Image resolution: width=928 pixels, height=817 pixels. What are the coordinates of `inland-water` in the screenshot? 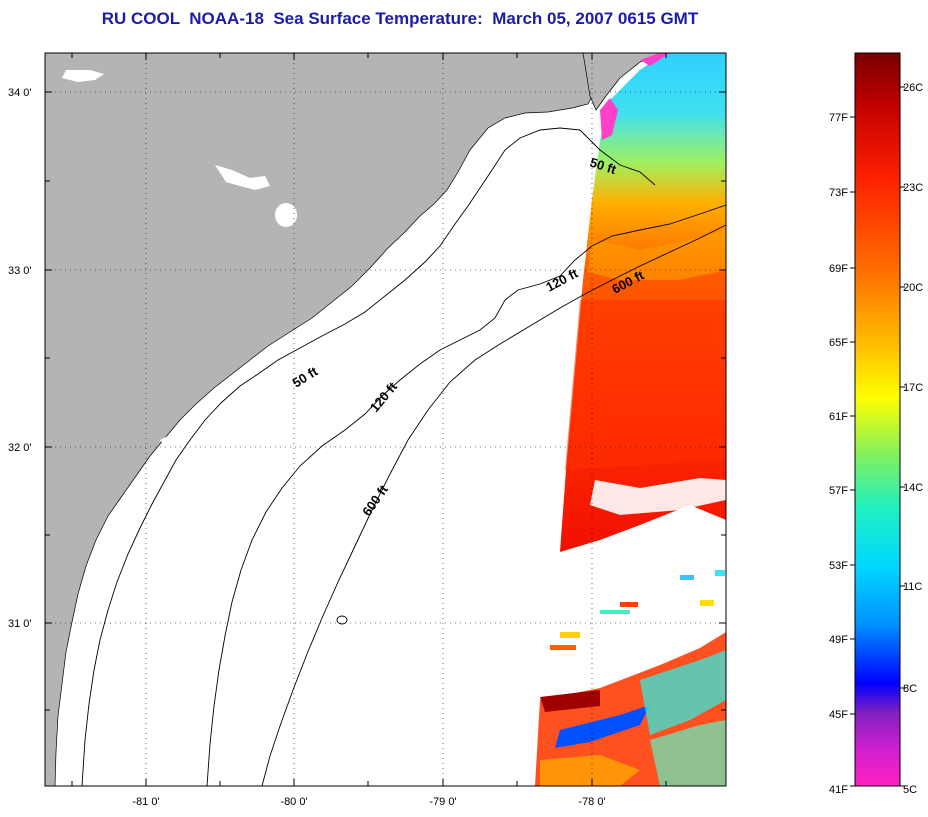 It's located at (179, 261).